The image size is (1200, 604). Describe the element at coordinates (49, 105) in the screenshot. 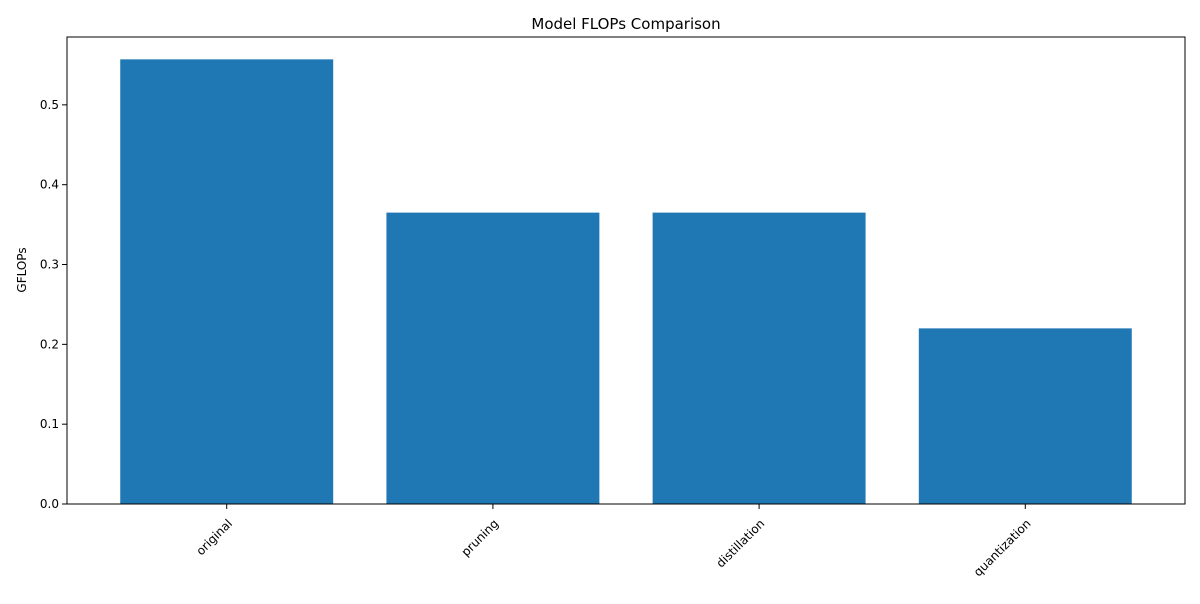

I see `y-tick-label: 0.5` at that location.